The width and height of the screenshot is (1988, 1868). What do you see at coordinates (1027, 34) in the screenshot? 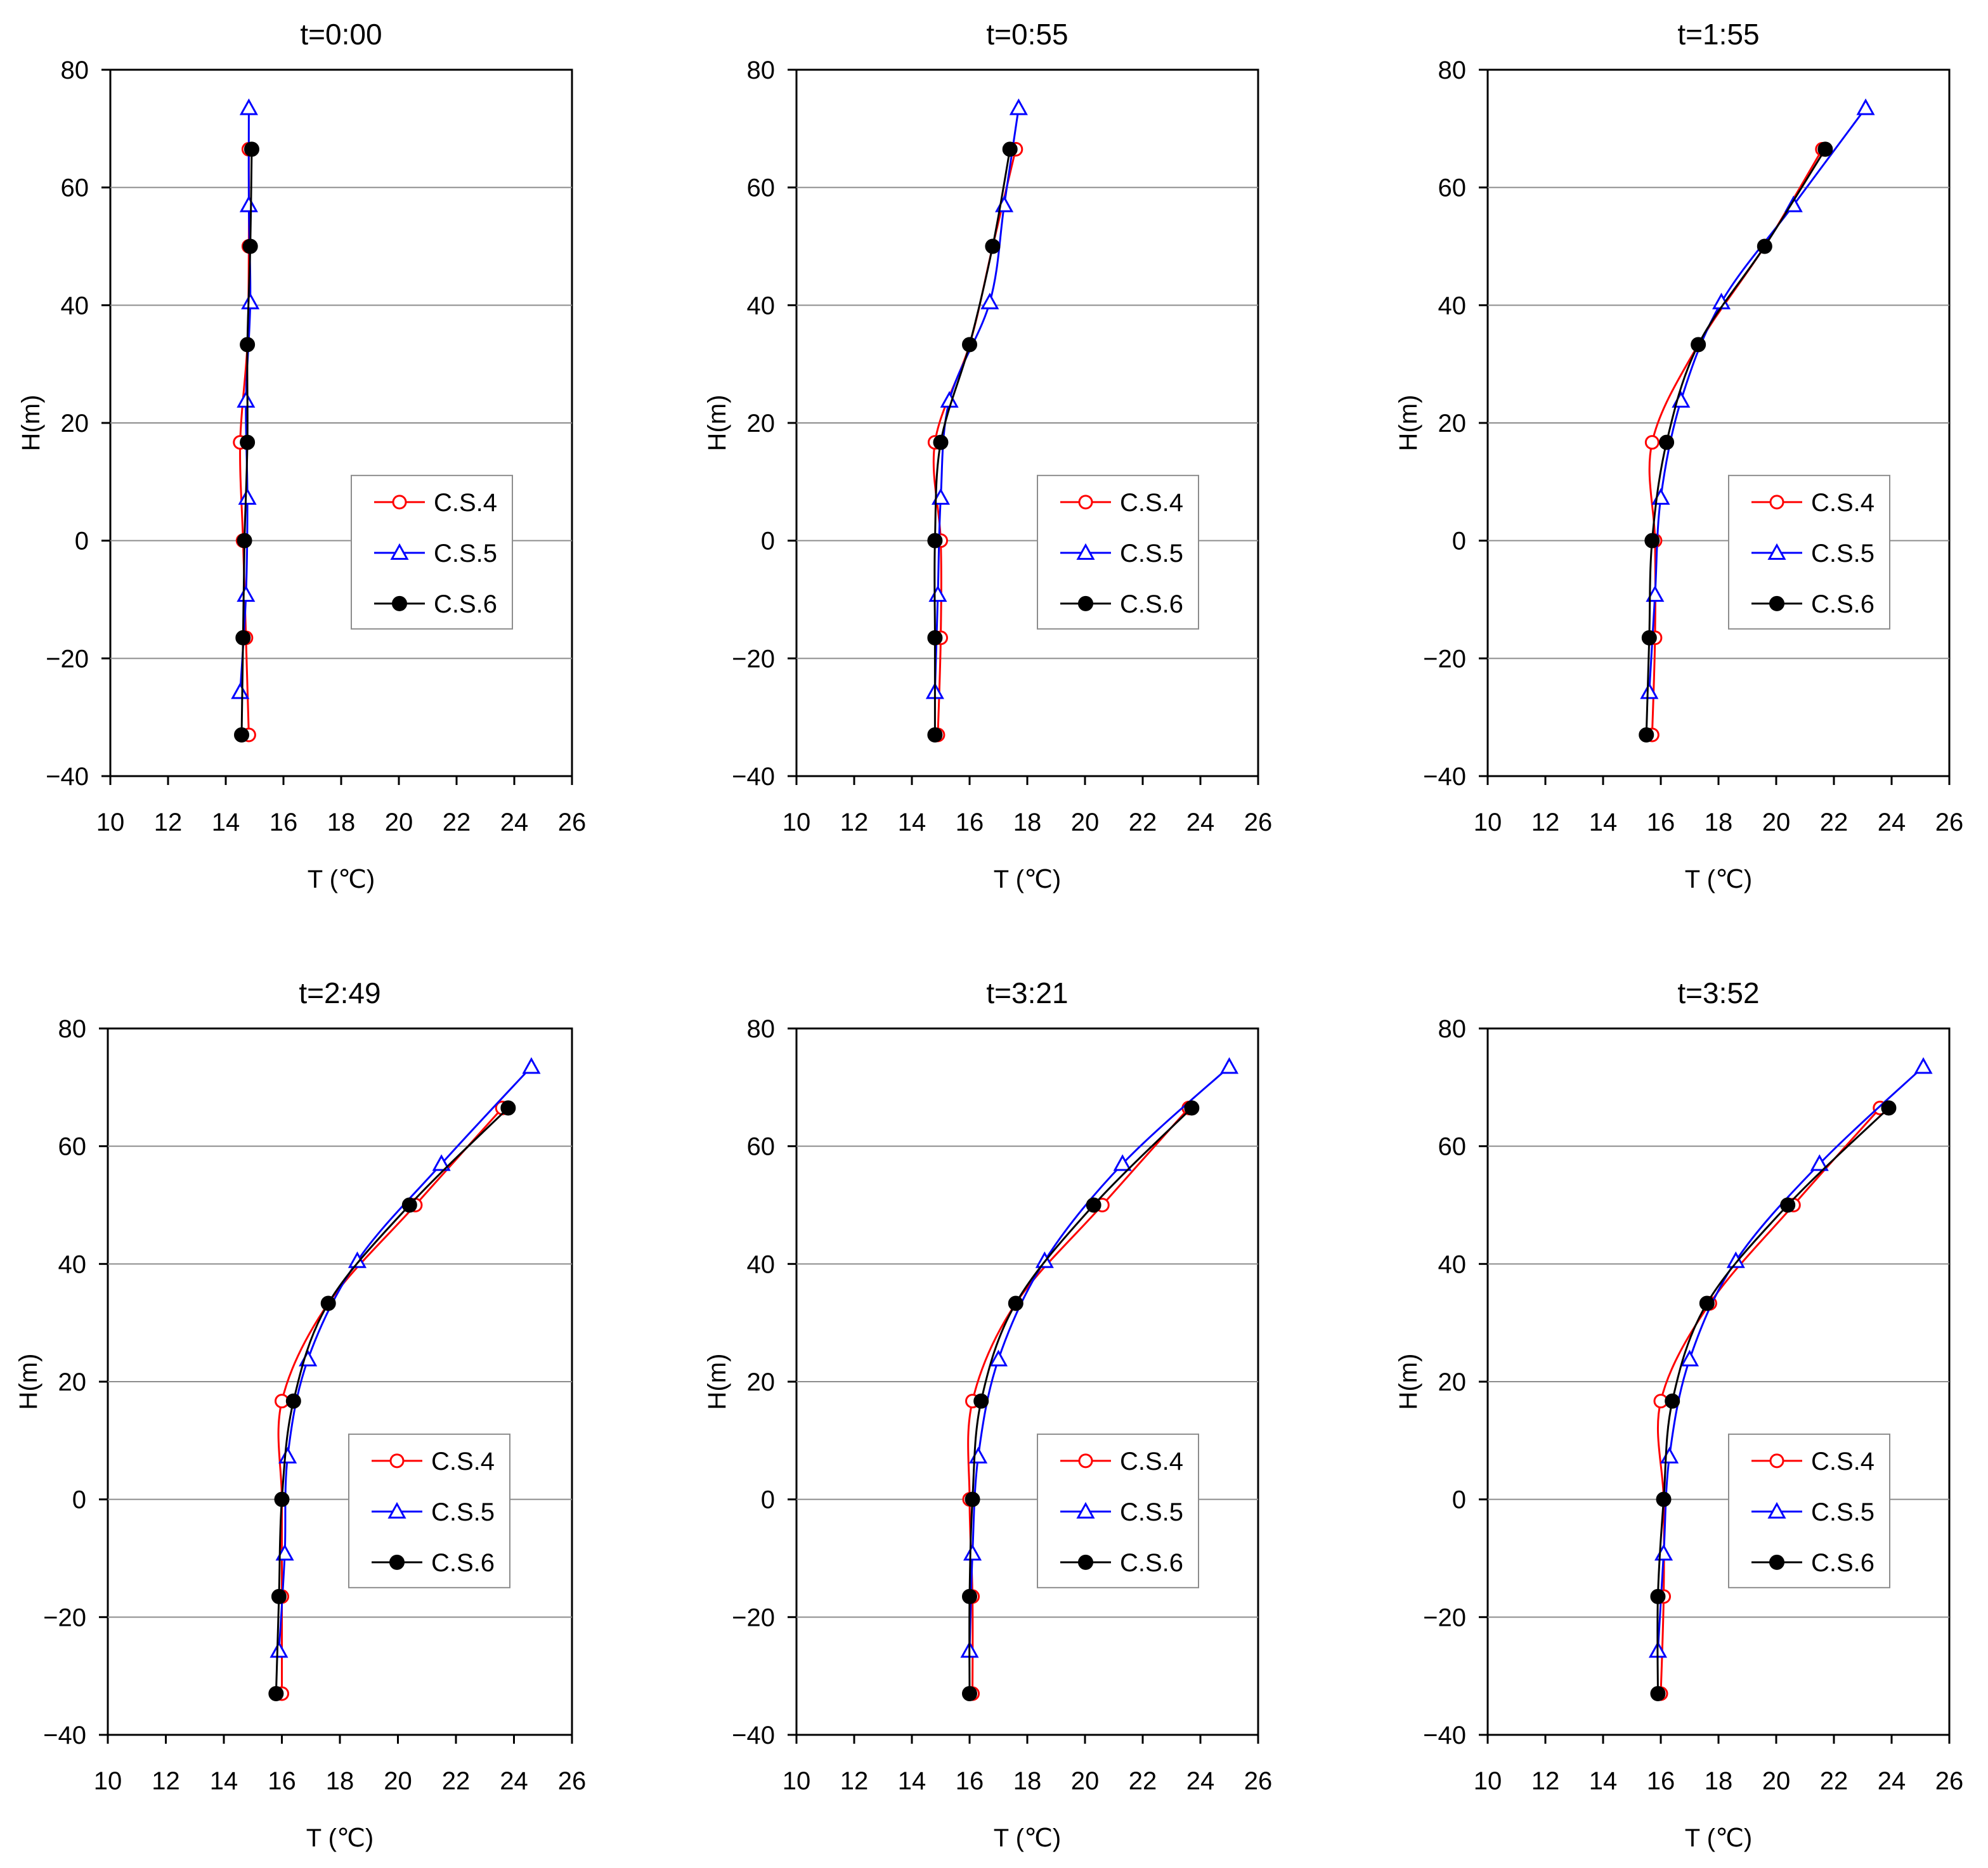
I see `chart-title: t=0:55` at bounding box center [1027, 34].